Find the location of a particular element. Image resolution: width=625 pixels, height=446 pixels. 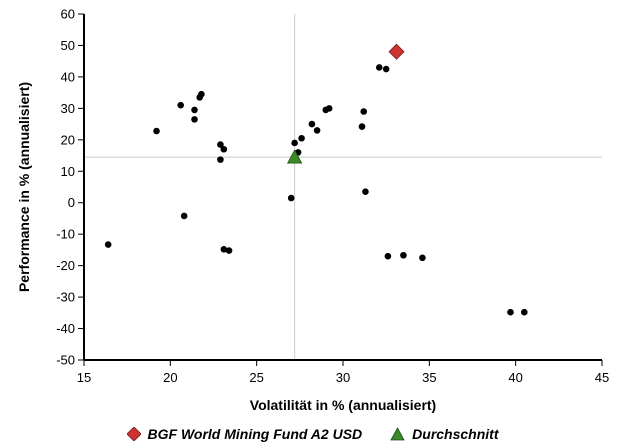

y-tick-label: 30 is located at coordinates (68, 108).